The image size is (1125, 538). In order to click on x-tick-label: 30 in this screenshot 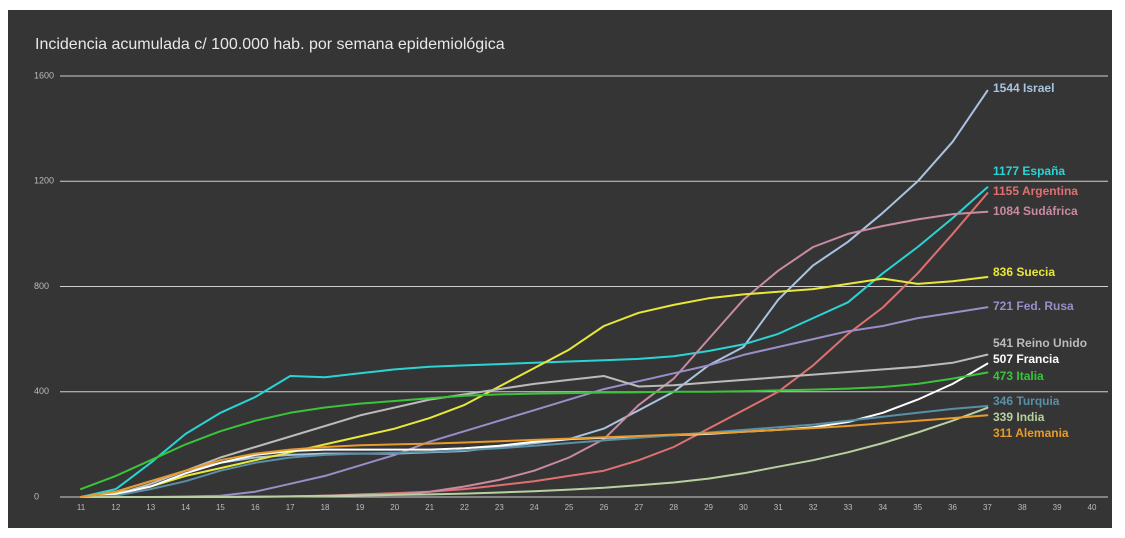, I will do `click(743, 507)`.